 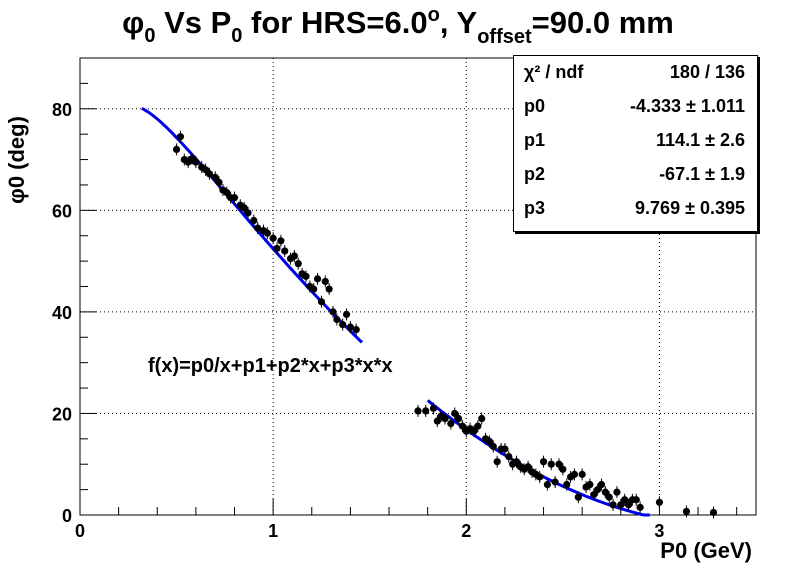 What do you see at coordinates (62, 110) in the screenshot?
I see `y-tick-label: 80` at bounding box center [62, 110].